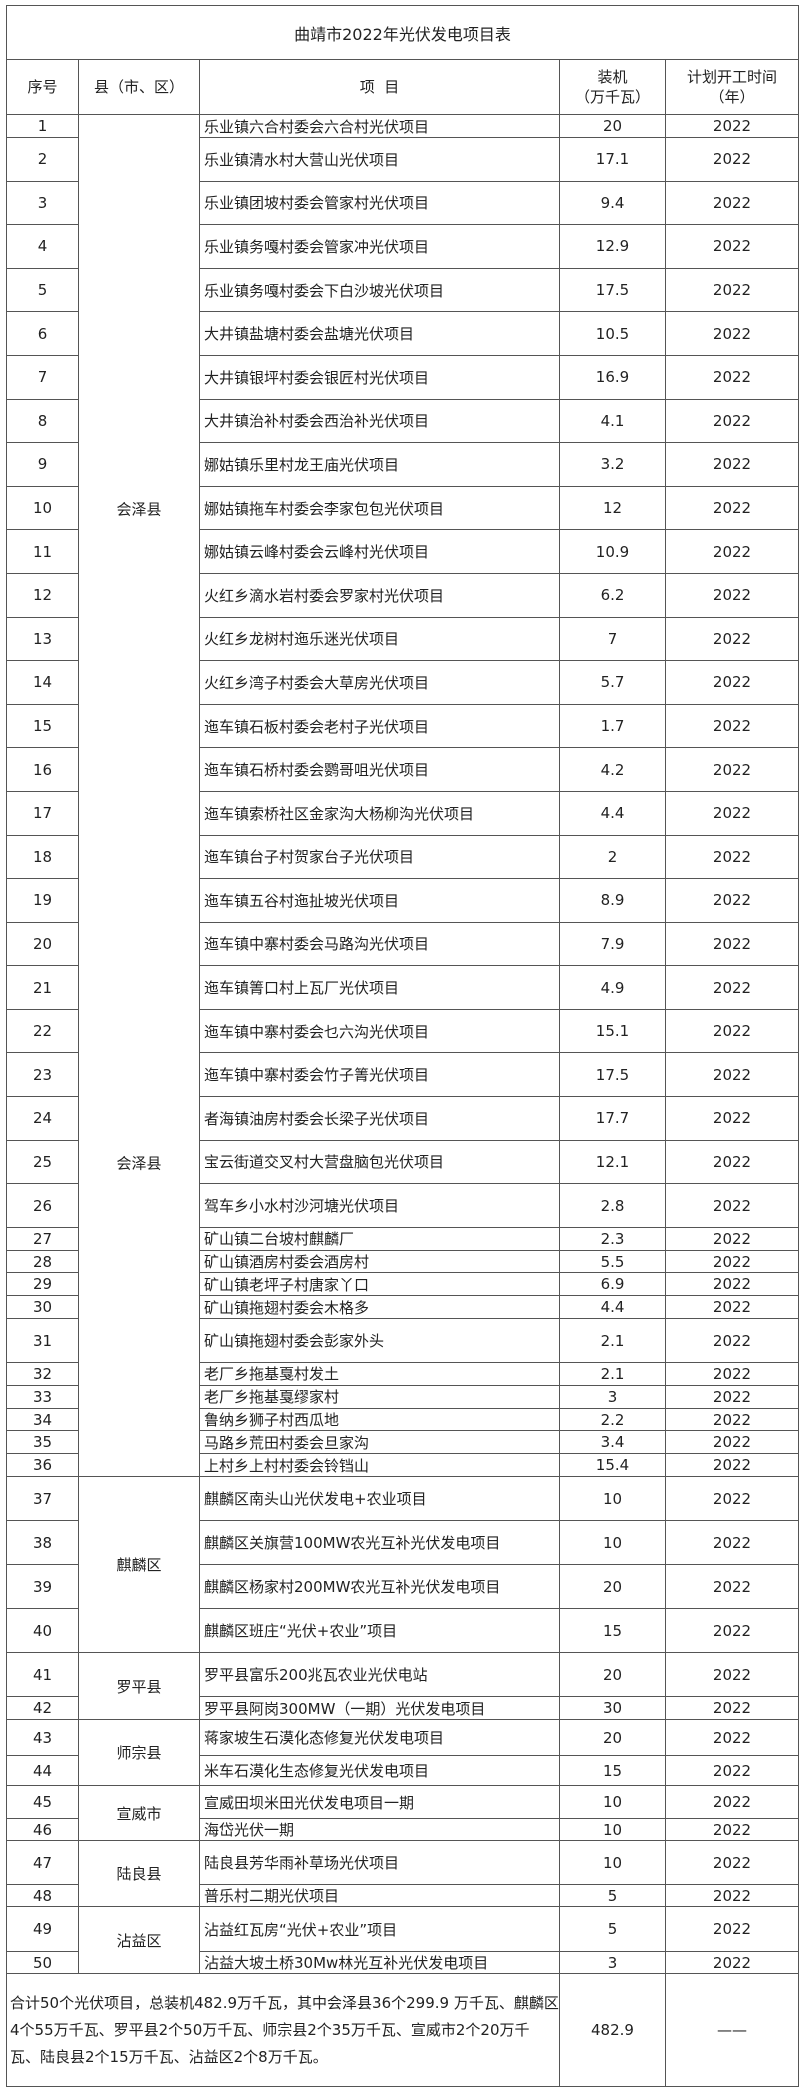  What do you see at coordinates (42, 159) in the screenshot?
I see `row-no: 2` at bounding box center [42, 159].